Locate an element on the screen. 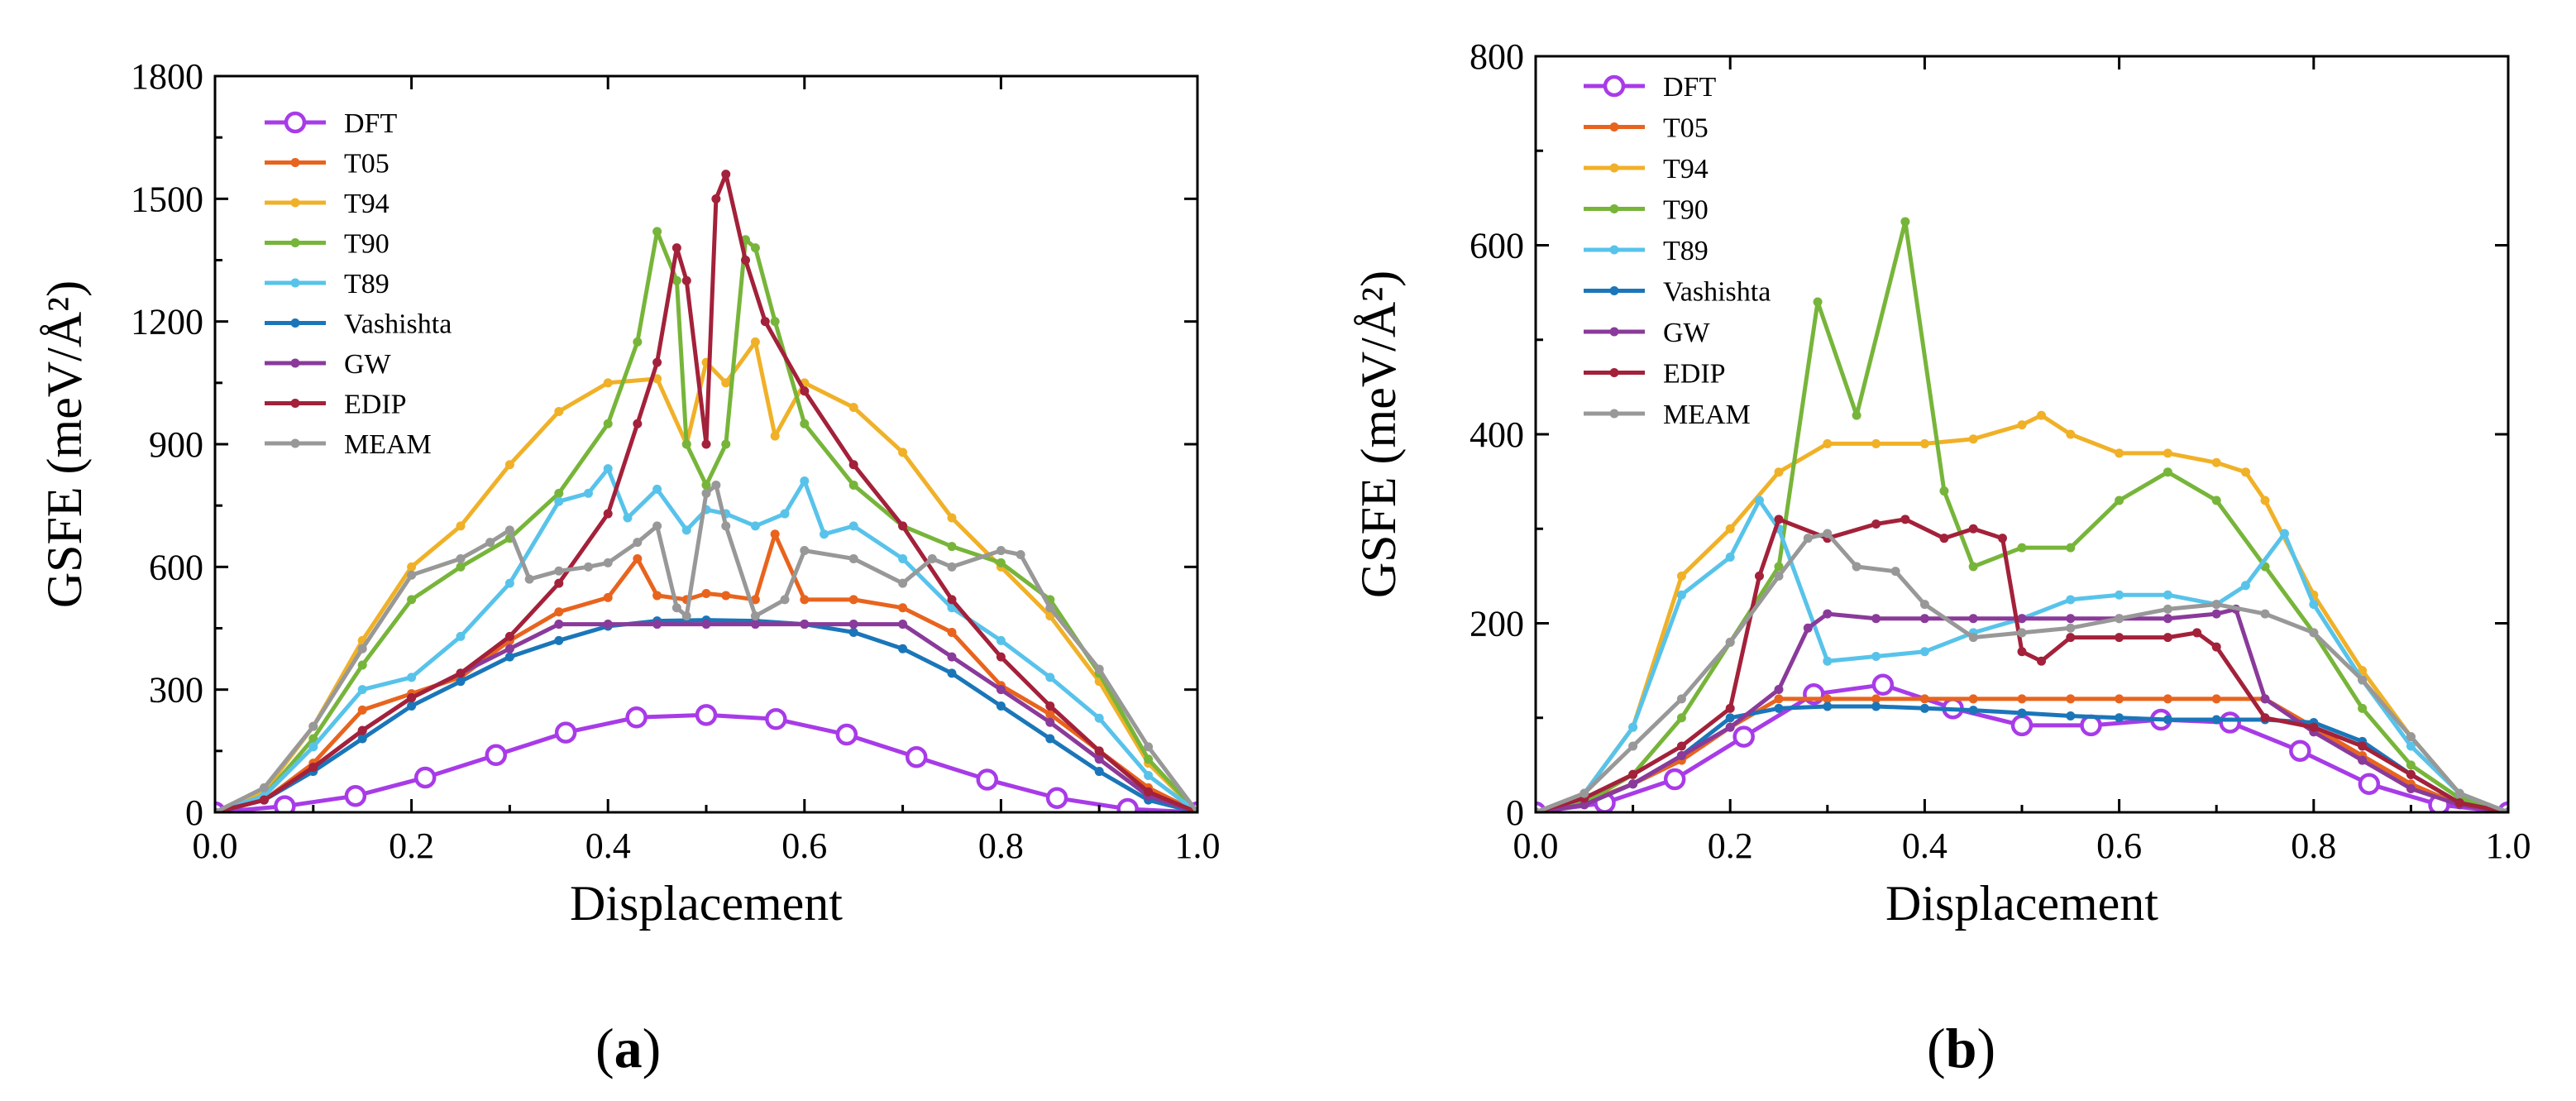 This screenshot has height=1101, width=2576. chart-a-legend-label: GW is located at coordinates (368, 364).